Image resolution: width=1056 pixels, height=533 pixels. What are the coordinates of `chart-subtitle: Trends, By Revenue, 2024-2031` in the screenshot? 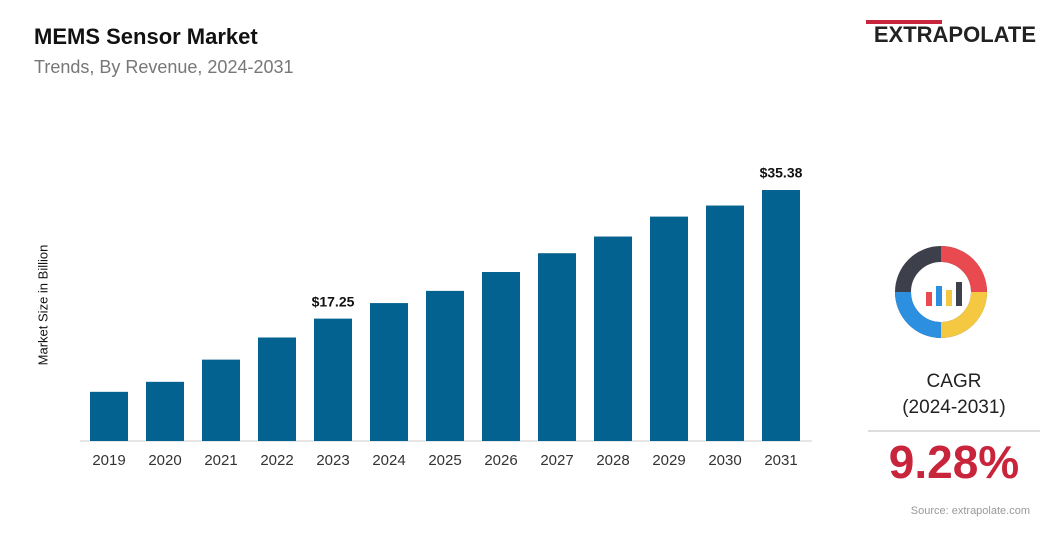 It's located at (164, 67).